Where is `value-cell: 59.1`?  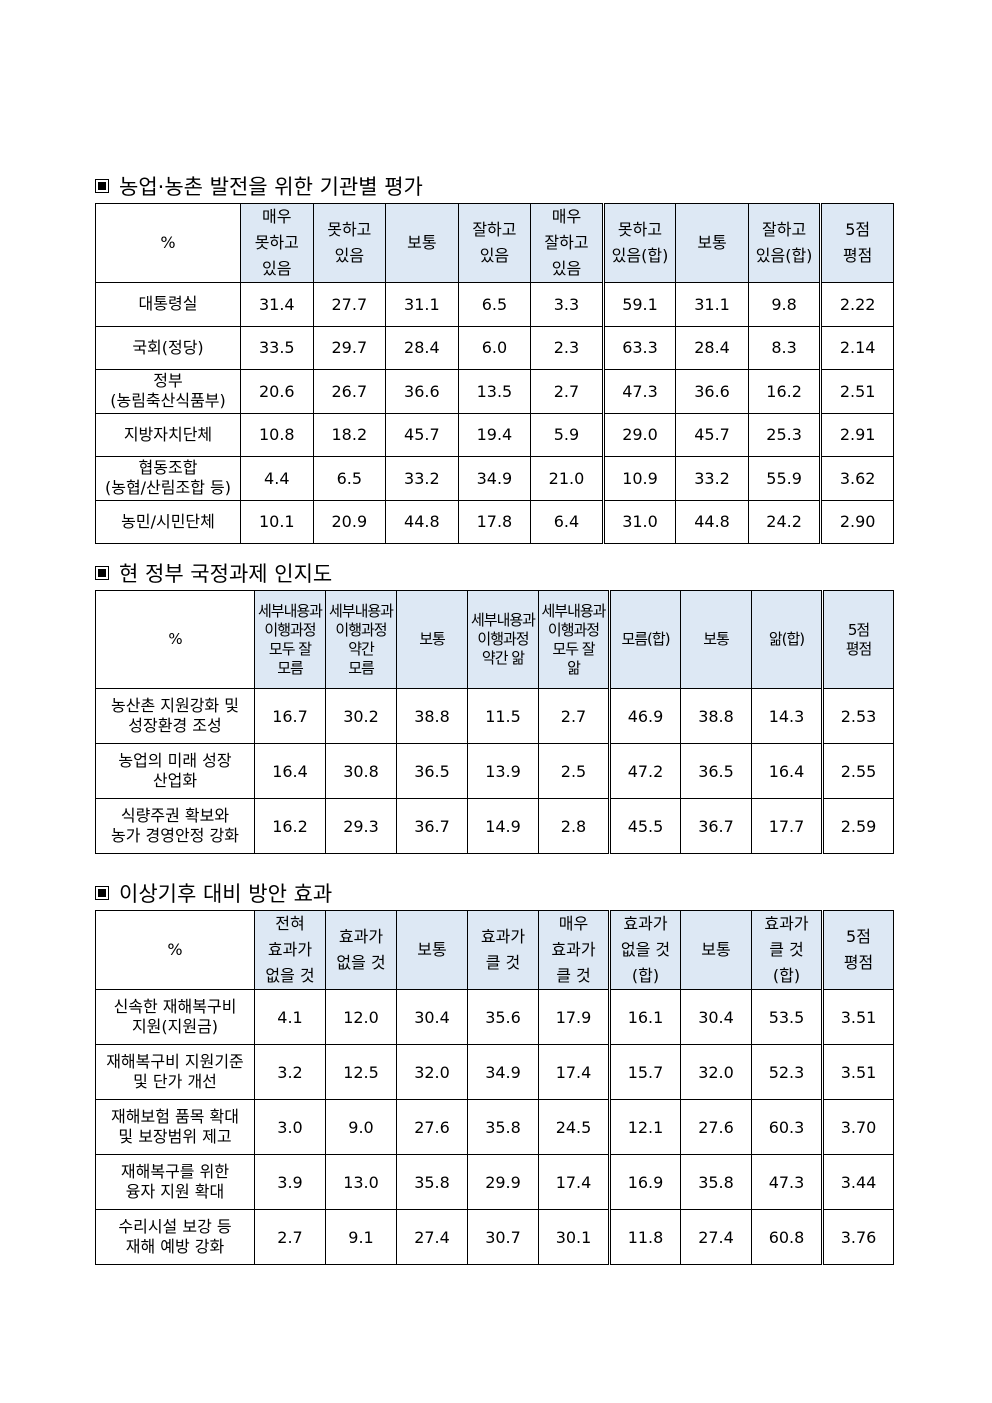
value-cell: 59.1 is located at coordinates (639, 304).